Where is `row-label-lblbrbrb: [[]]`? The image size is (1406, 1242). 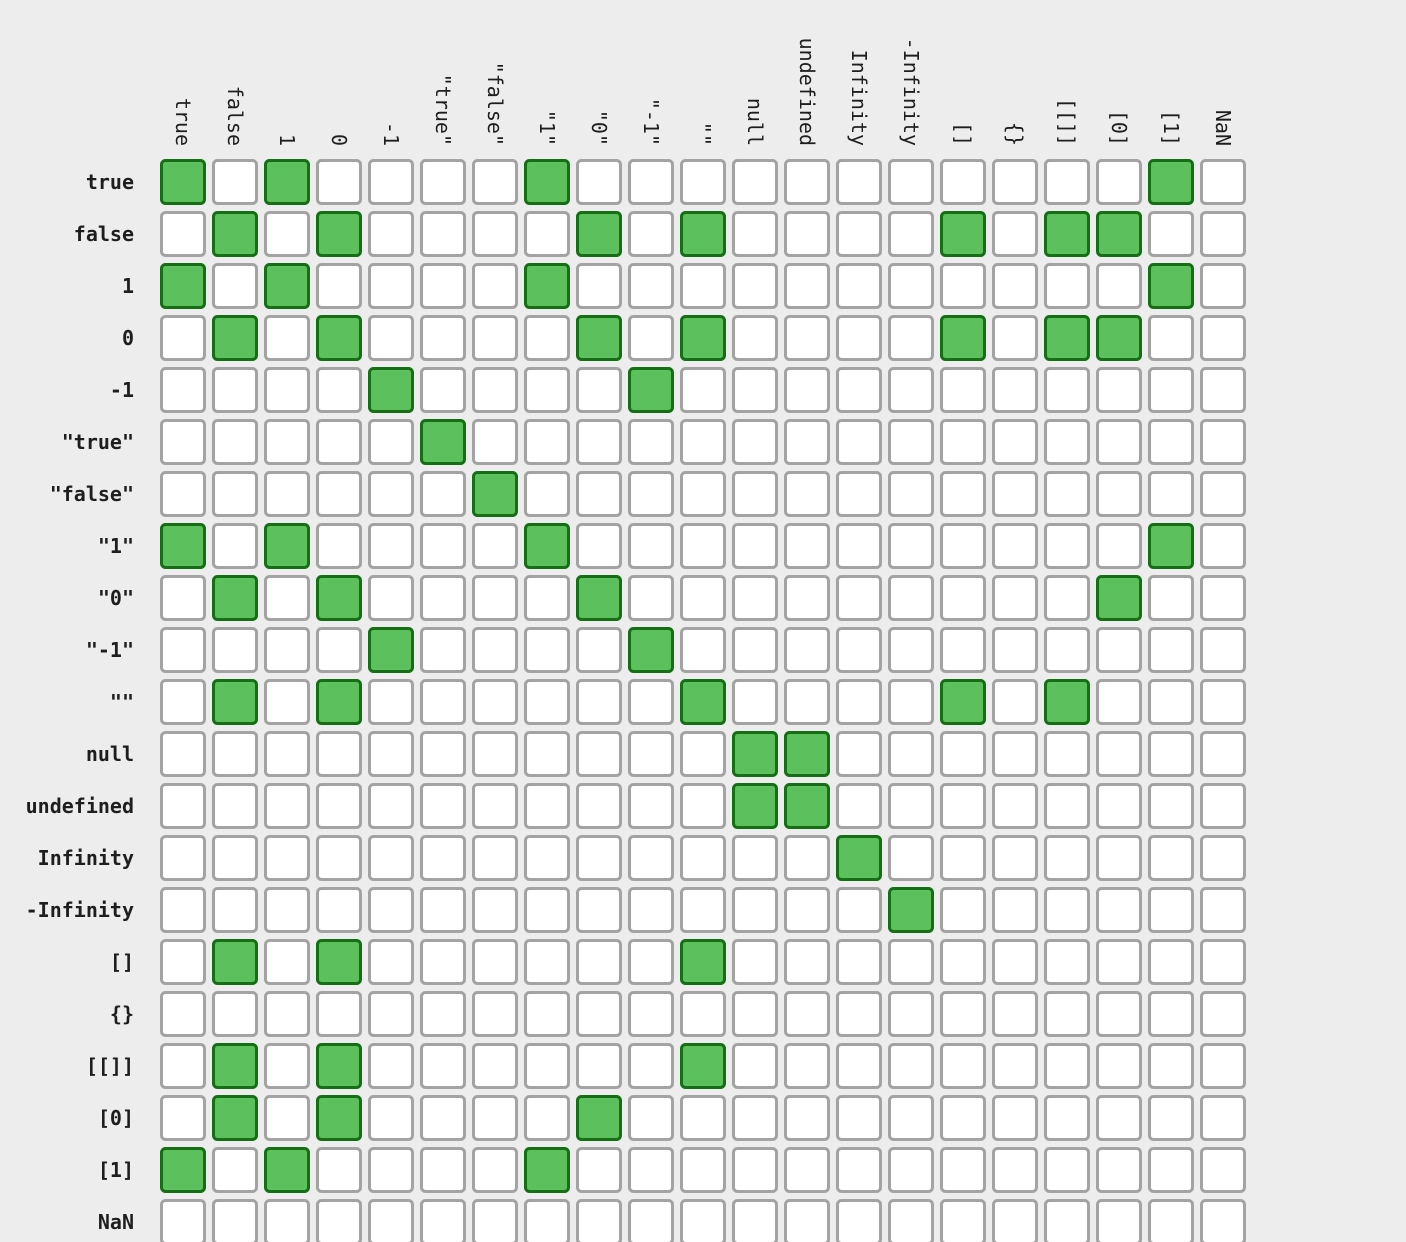 row-label-lblbrbrb: [[]] is located at coordinates (110, 1066).